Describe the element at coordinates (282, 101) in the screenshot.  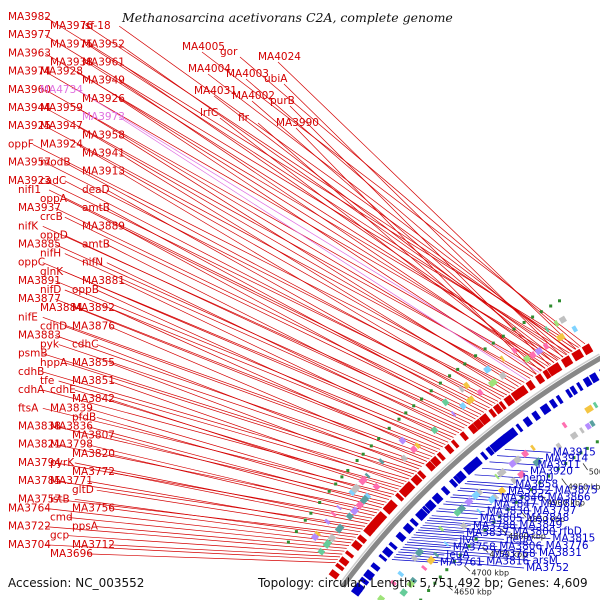
I see `gene-label-top: purB` at that location.